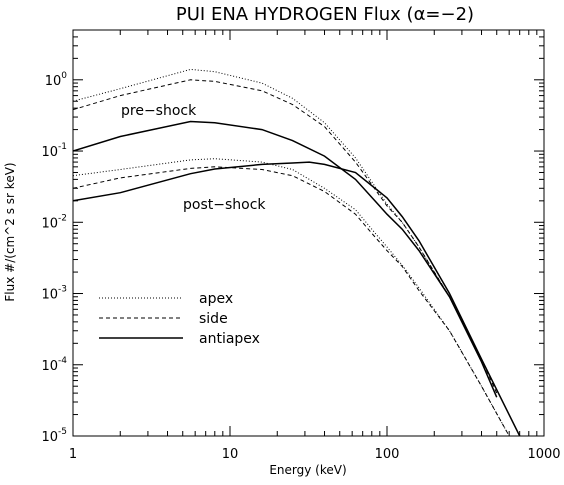 The image size is (564, 485). What do you see at coordinates (325, 14) in the screenshot?
I see `chart-title: PUI ENA HYDROGEN Flux (α=−2)` at bounding box center [325, 14].